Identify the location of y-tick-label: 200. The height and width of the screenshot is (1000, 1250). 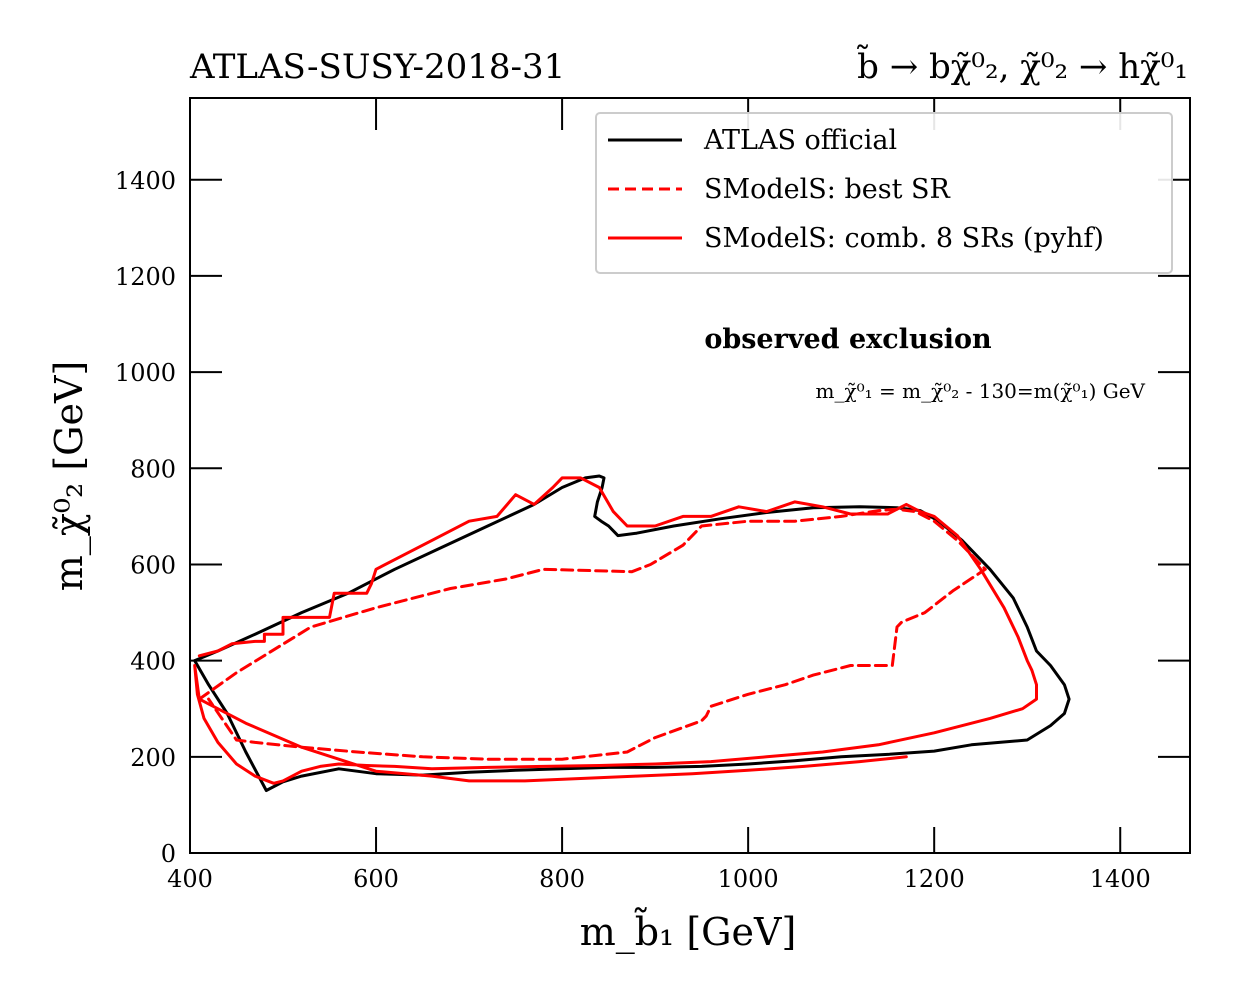
(153, 758).